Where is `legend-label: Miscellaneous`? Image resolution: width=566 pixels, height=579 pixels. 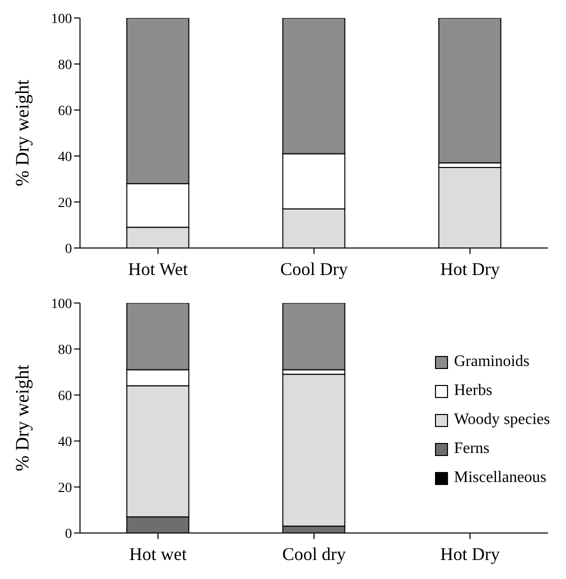
legend-label: Miscellaneous is located at coordinates (500, 478).